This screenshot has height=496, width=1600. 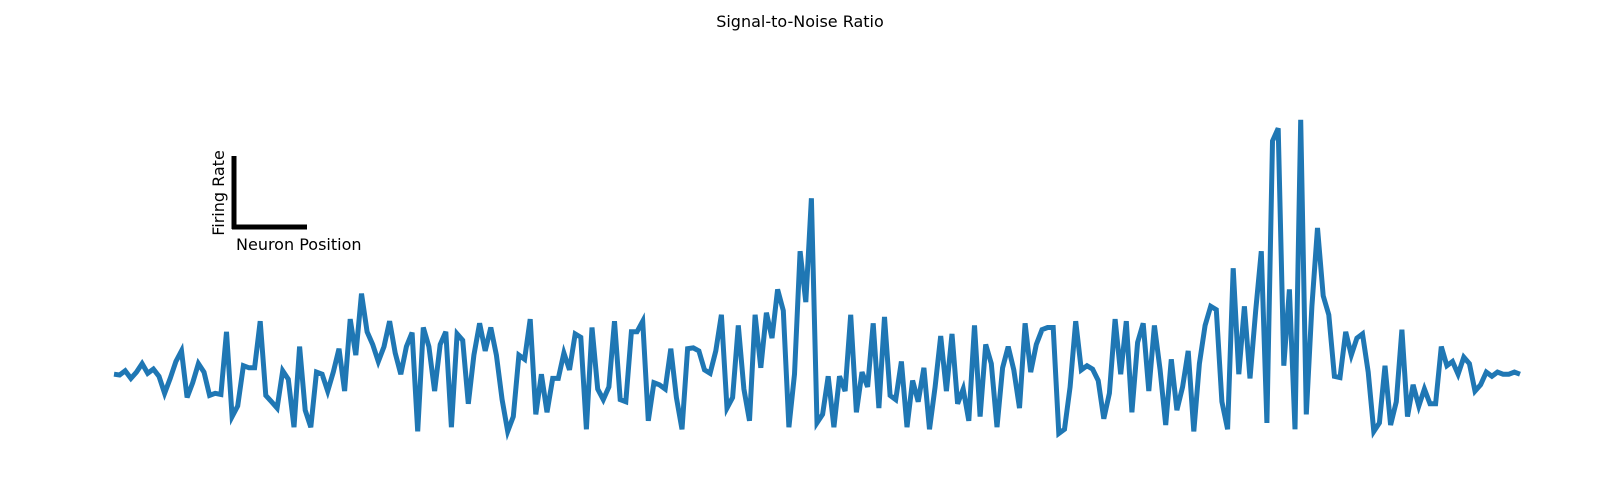 I want to click on scale-bar-x-label: Neuron Position, so click(x=299, y=244).